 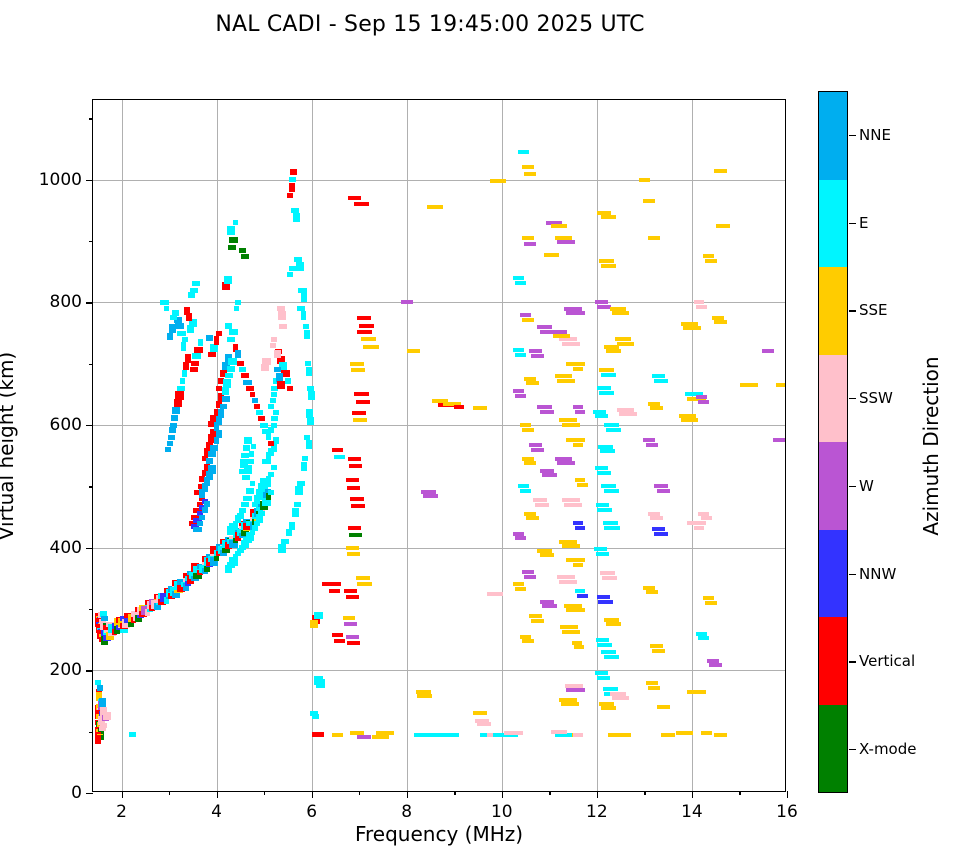 I want to click on y-tick-label: 1000, so click(x=60, y=179).